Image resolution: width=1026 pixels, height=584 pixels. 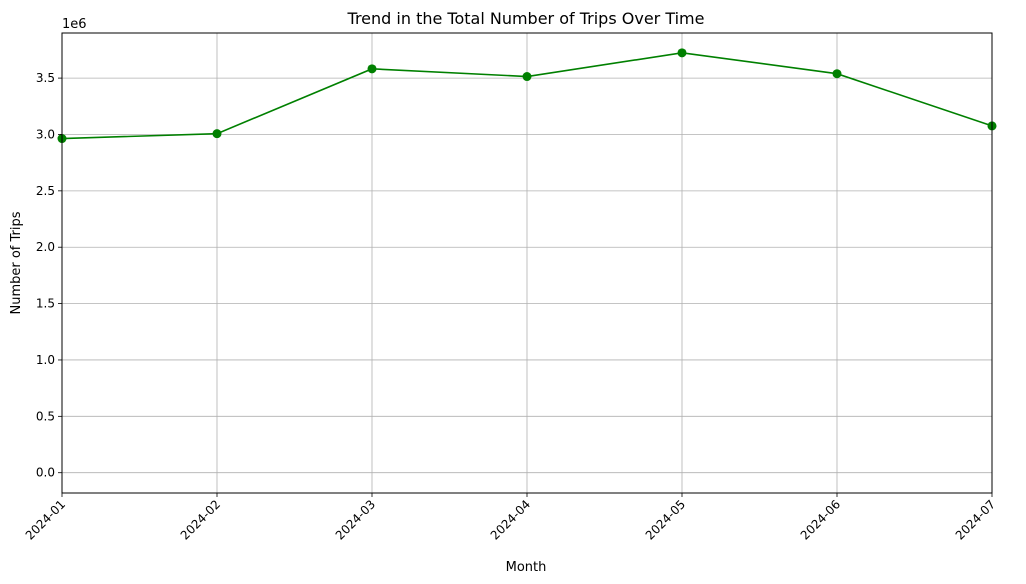 I want to click on x-tick-label: 2024-01, so click(x=45, y=519).